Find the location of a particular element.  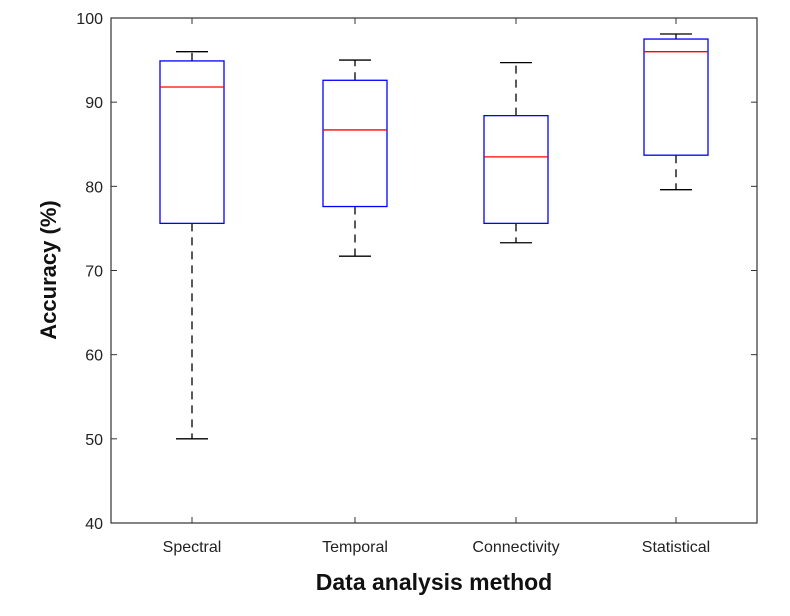

y-axis-label: Accuracy (%) is located at coordinates (48, 269).